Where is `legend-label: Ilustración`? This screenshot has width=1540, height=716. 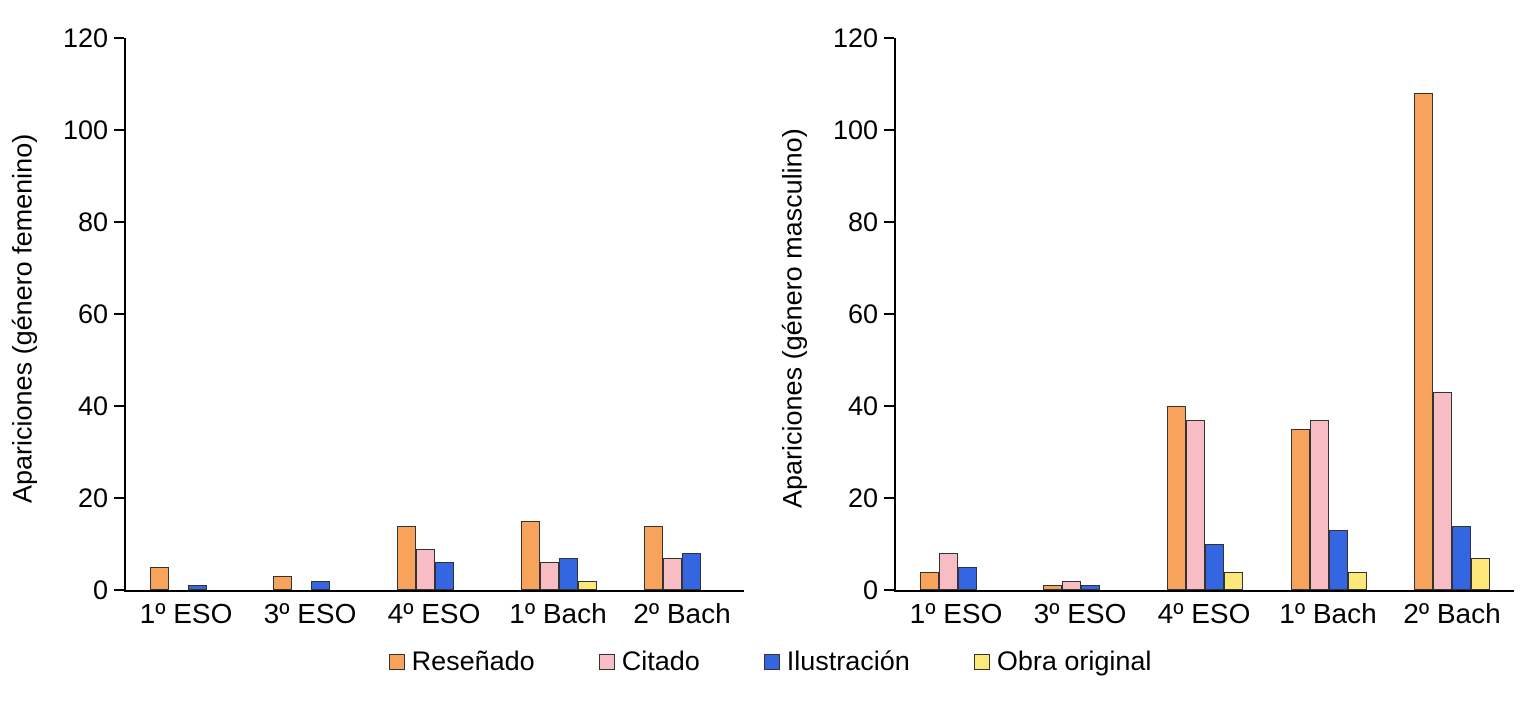
legend-label: Ilustración is located at coordinates (848, 661).